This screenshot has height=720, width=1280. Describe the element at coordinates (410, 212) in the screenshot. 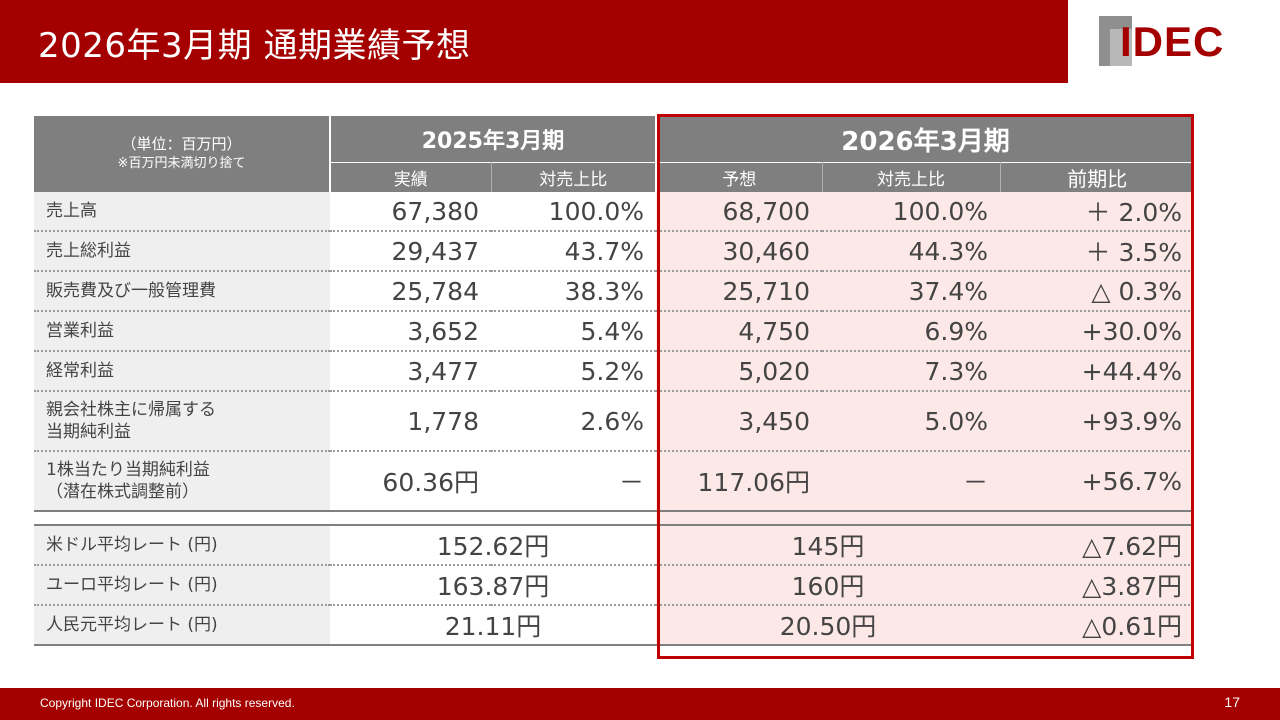

I see `actual-value: 67,380` at that location.